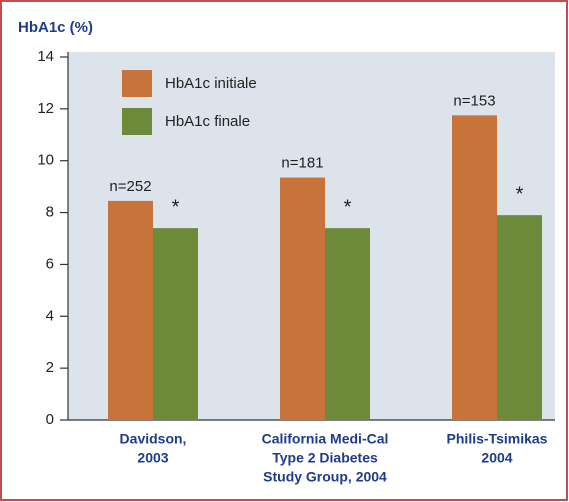 The height and width of the screenshot is (502, 569). I want to click on x-tick-label: Study Group, 2004, so click(325, 477).